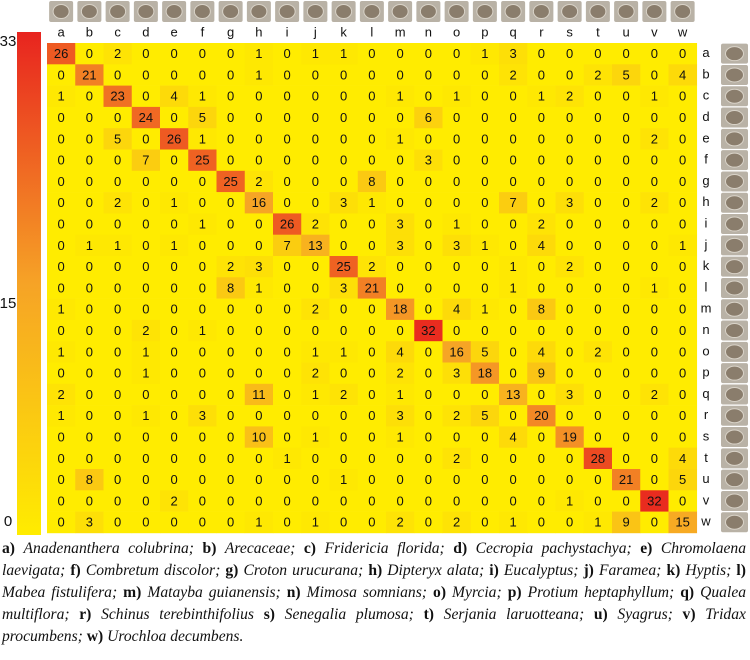 The height and width of the screenshot is (660, 750). Describe the element at coordinates (259, 436) in the screenshot. I see `cell-value: 10` at that location.